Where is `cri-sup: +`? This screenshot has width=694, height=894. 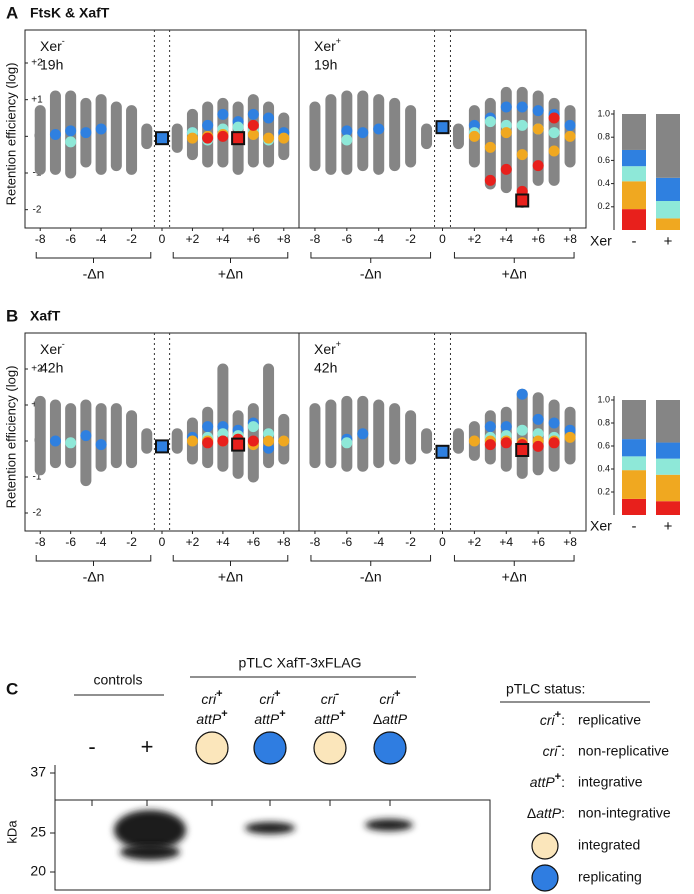 cri-sup: + is located at coordinates (397, 694).